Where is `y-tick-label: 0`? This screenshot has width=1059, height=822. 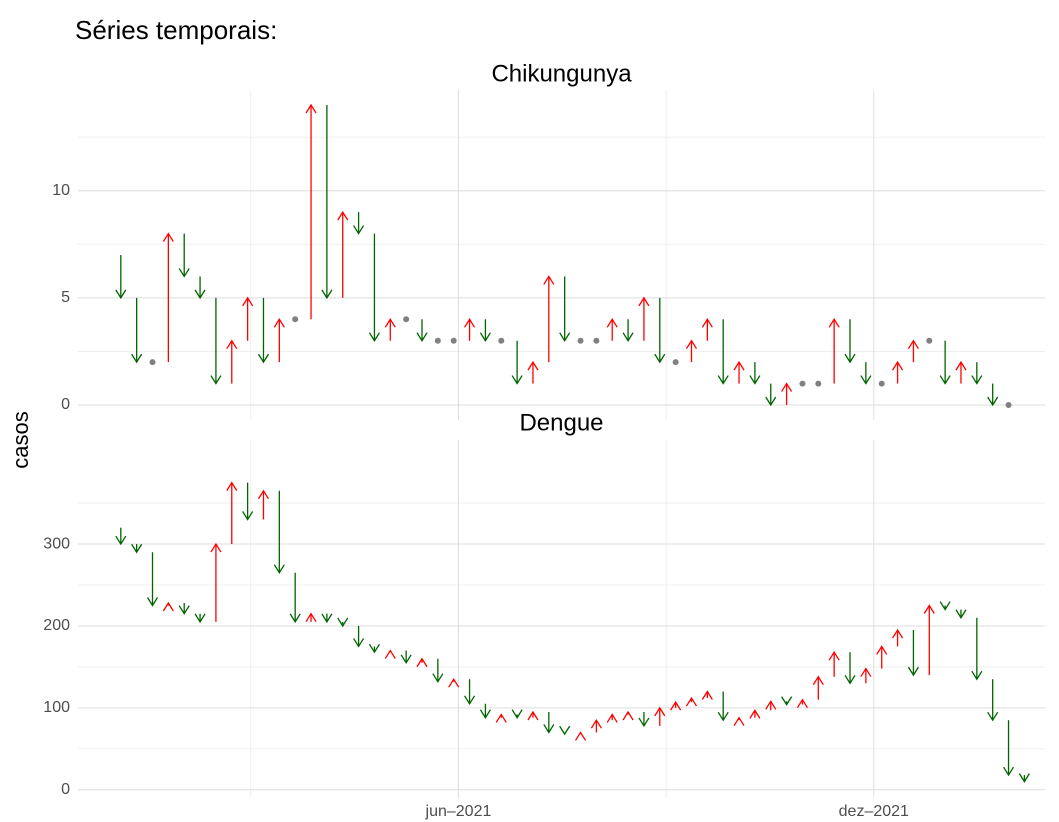
y-tick-label: 0 is located at coordinates (65, 404).